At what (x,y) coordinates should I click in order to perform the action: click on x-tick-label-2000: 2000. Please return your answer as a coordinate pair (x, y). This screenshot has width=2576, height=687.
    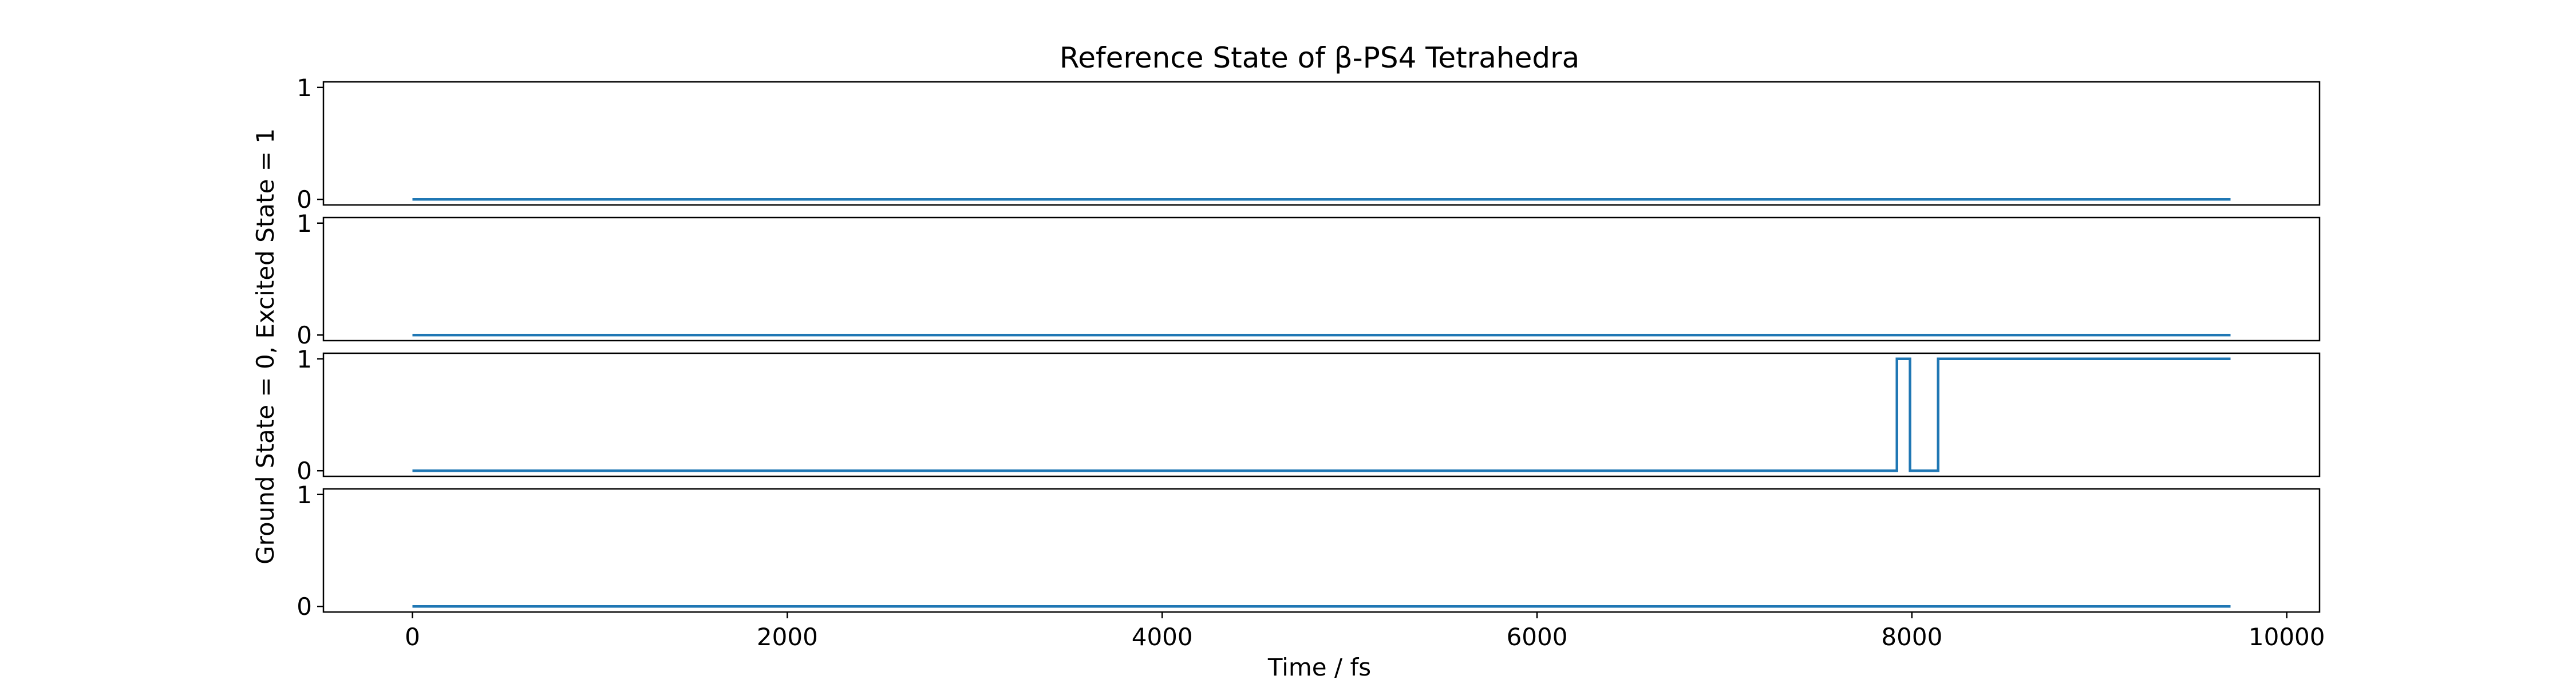
    Looking at the image, I should click on (787, 637).